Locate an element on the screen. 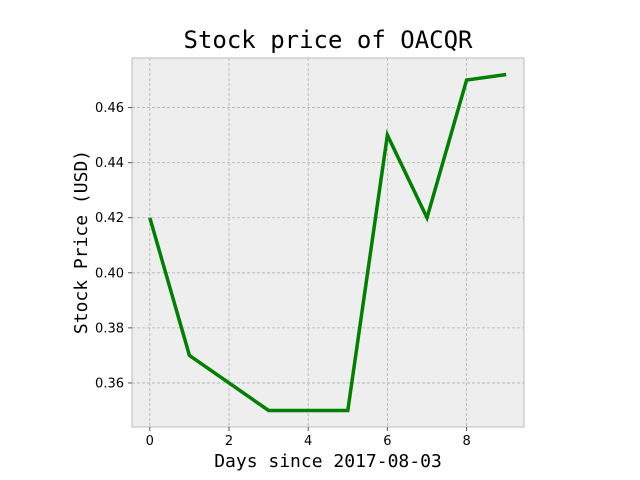 This screenshot has height=480, width=640. y-axis-label: Stock Price (USD) is located at coordinates (81, 242).